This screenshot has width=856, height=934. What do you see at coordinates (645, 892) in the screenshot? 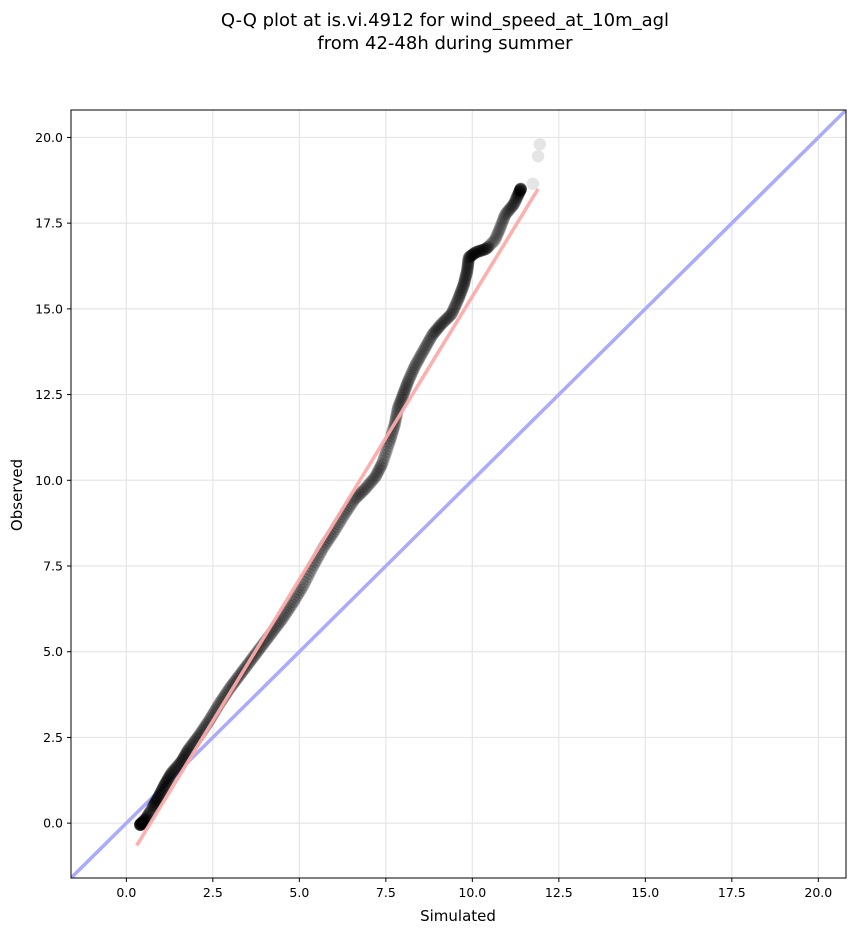
I see `x-tick-label-6: 15.0` at bounding box center [645, 892].